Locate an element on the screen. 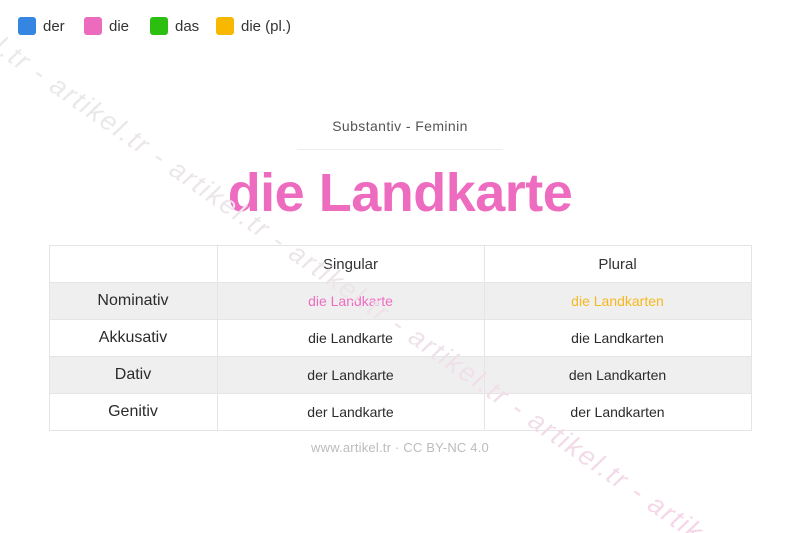 The width and height of the screenshot is (800, 533). word-category-divider: Substantiv - Feminin is located at coordinates (400, 134).